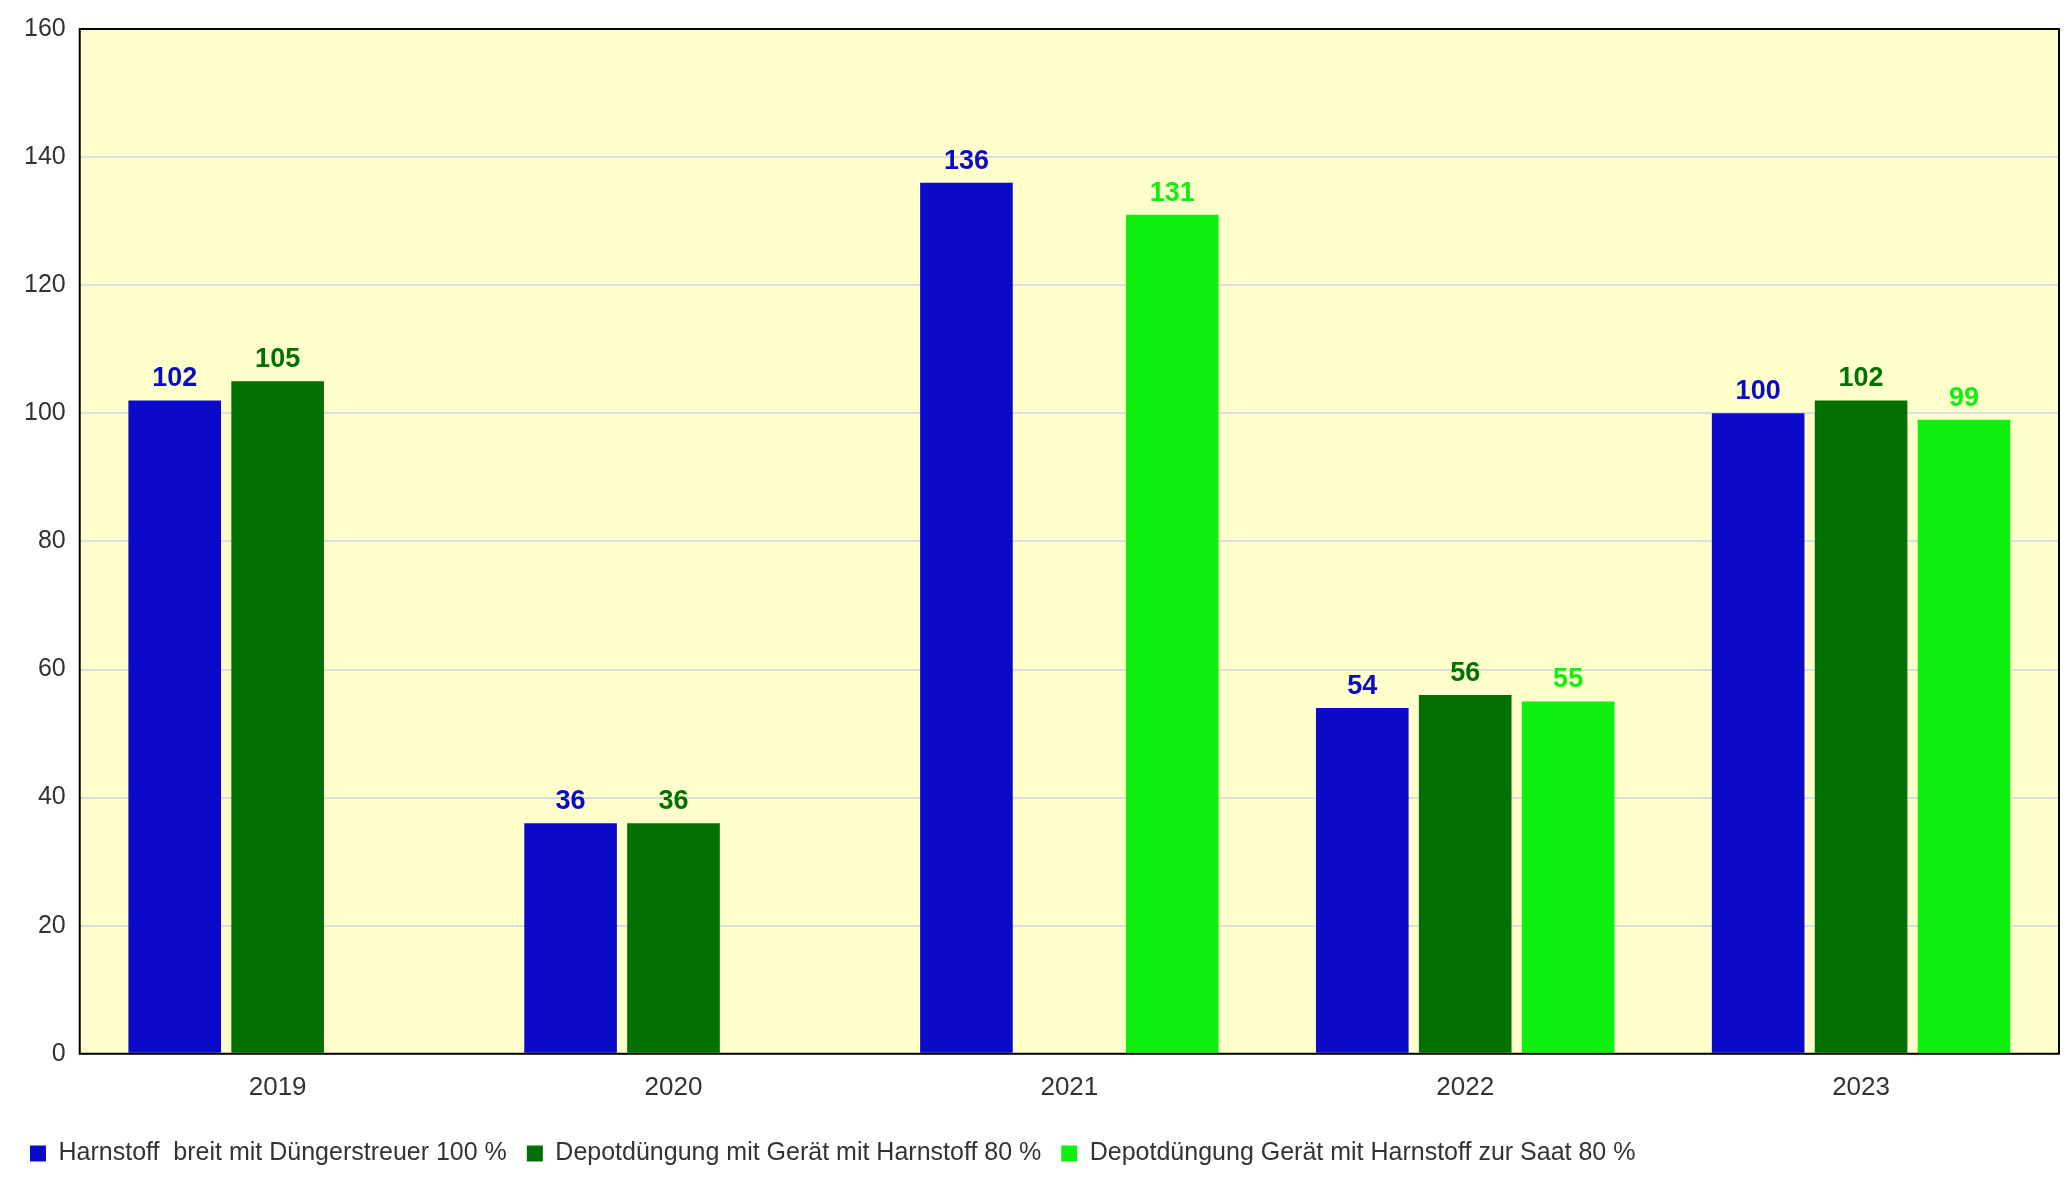 This screenshot has width=2069, height=1186. I want to click on data-label: 99, so click(1964, 396).